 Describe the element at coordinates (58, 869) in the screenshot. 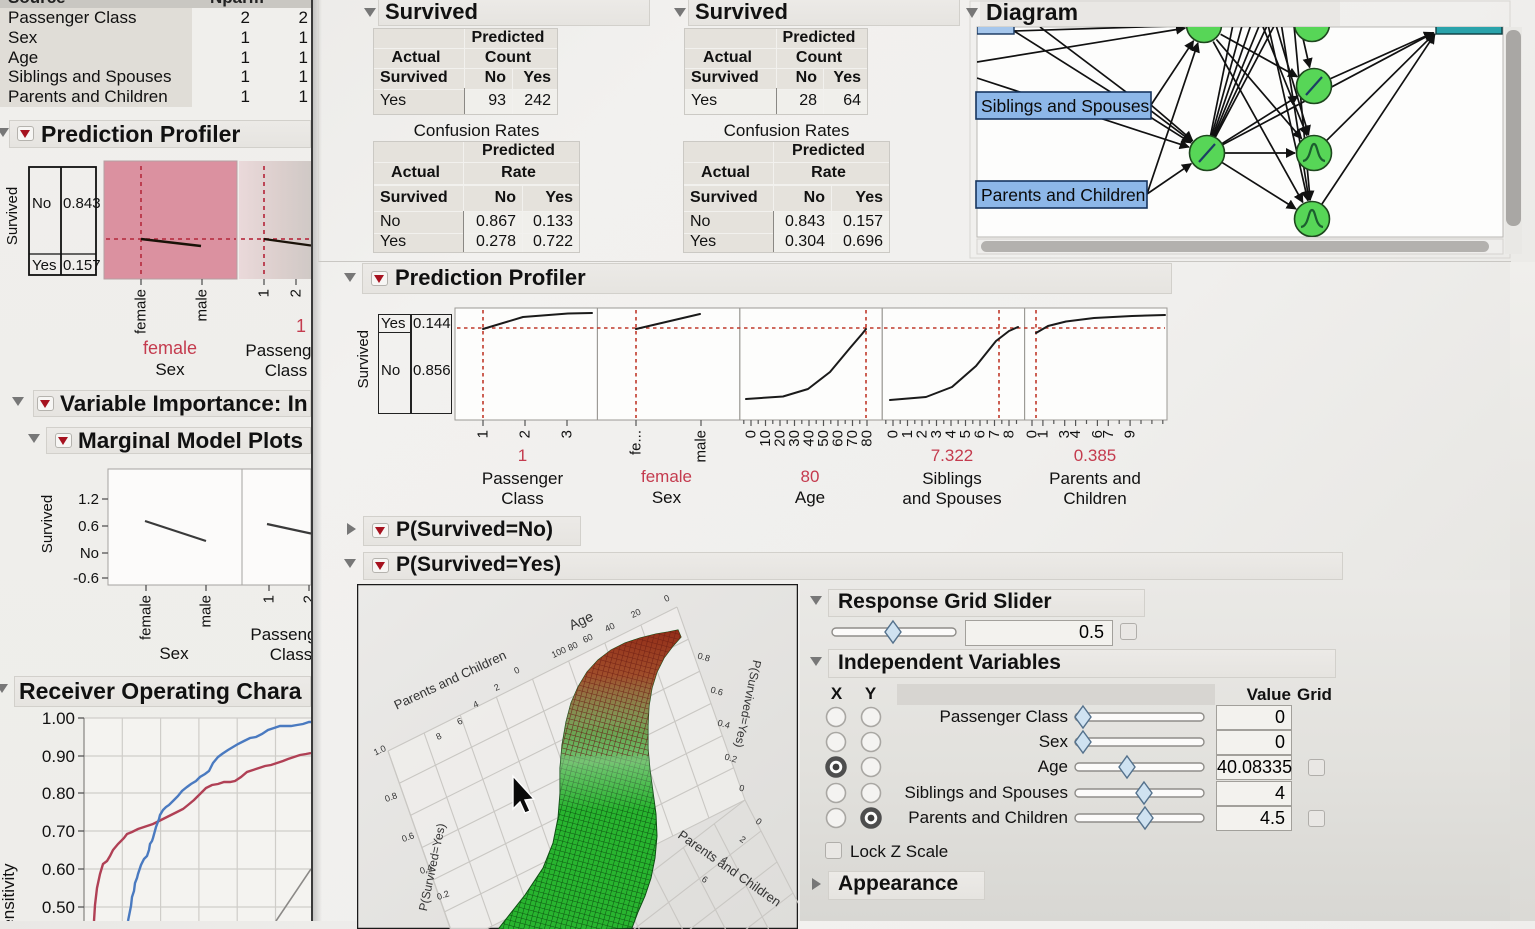

I see `svg-text: 0.60` at that location.